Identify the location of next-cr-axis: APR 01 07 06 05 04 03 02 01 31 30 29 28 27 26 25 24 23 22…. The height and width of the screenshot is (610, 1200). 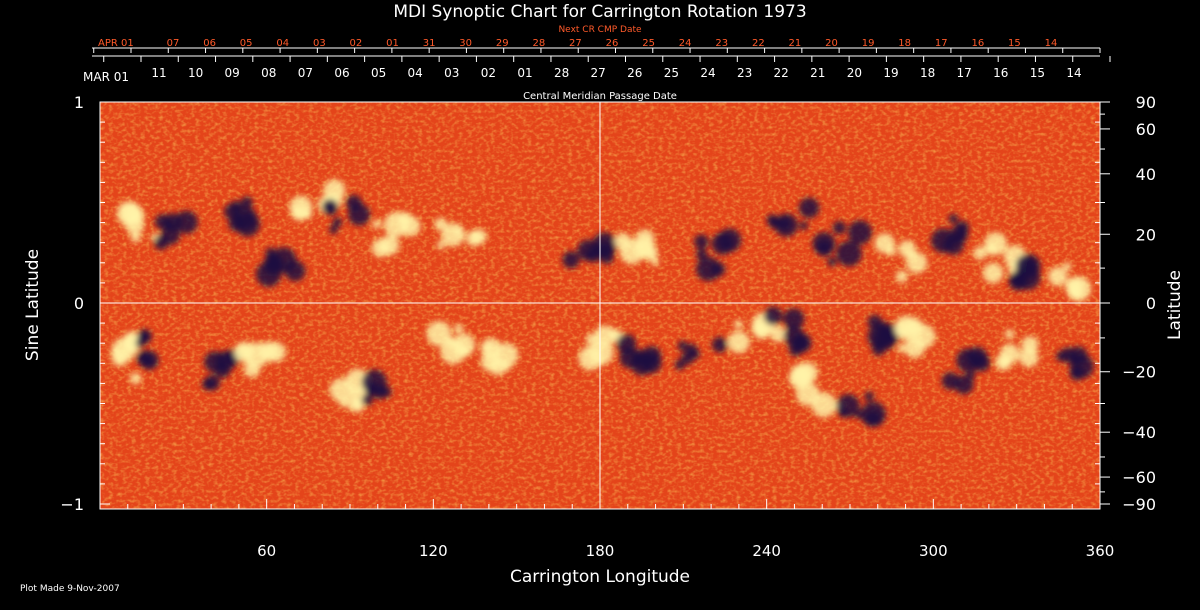
(596, 45).